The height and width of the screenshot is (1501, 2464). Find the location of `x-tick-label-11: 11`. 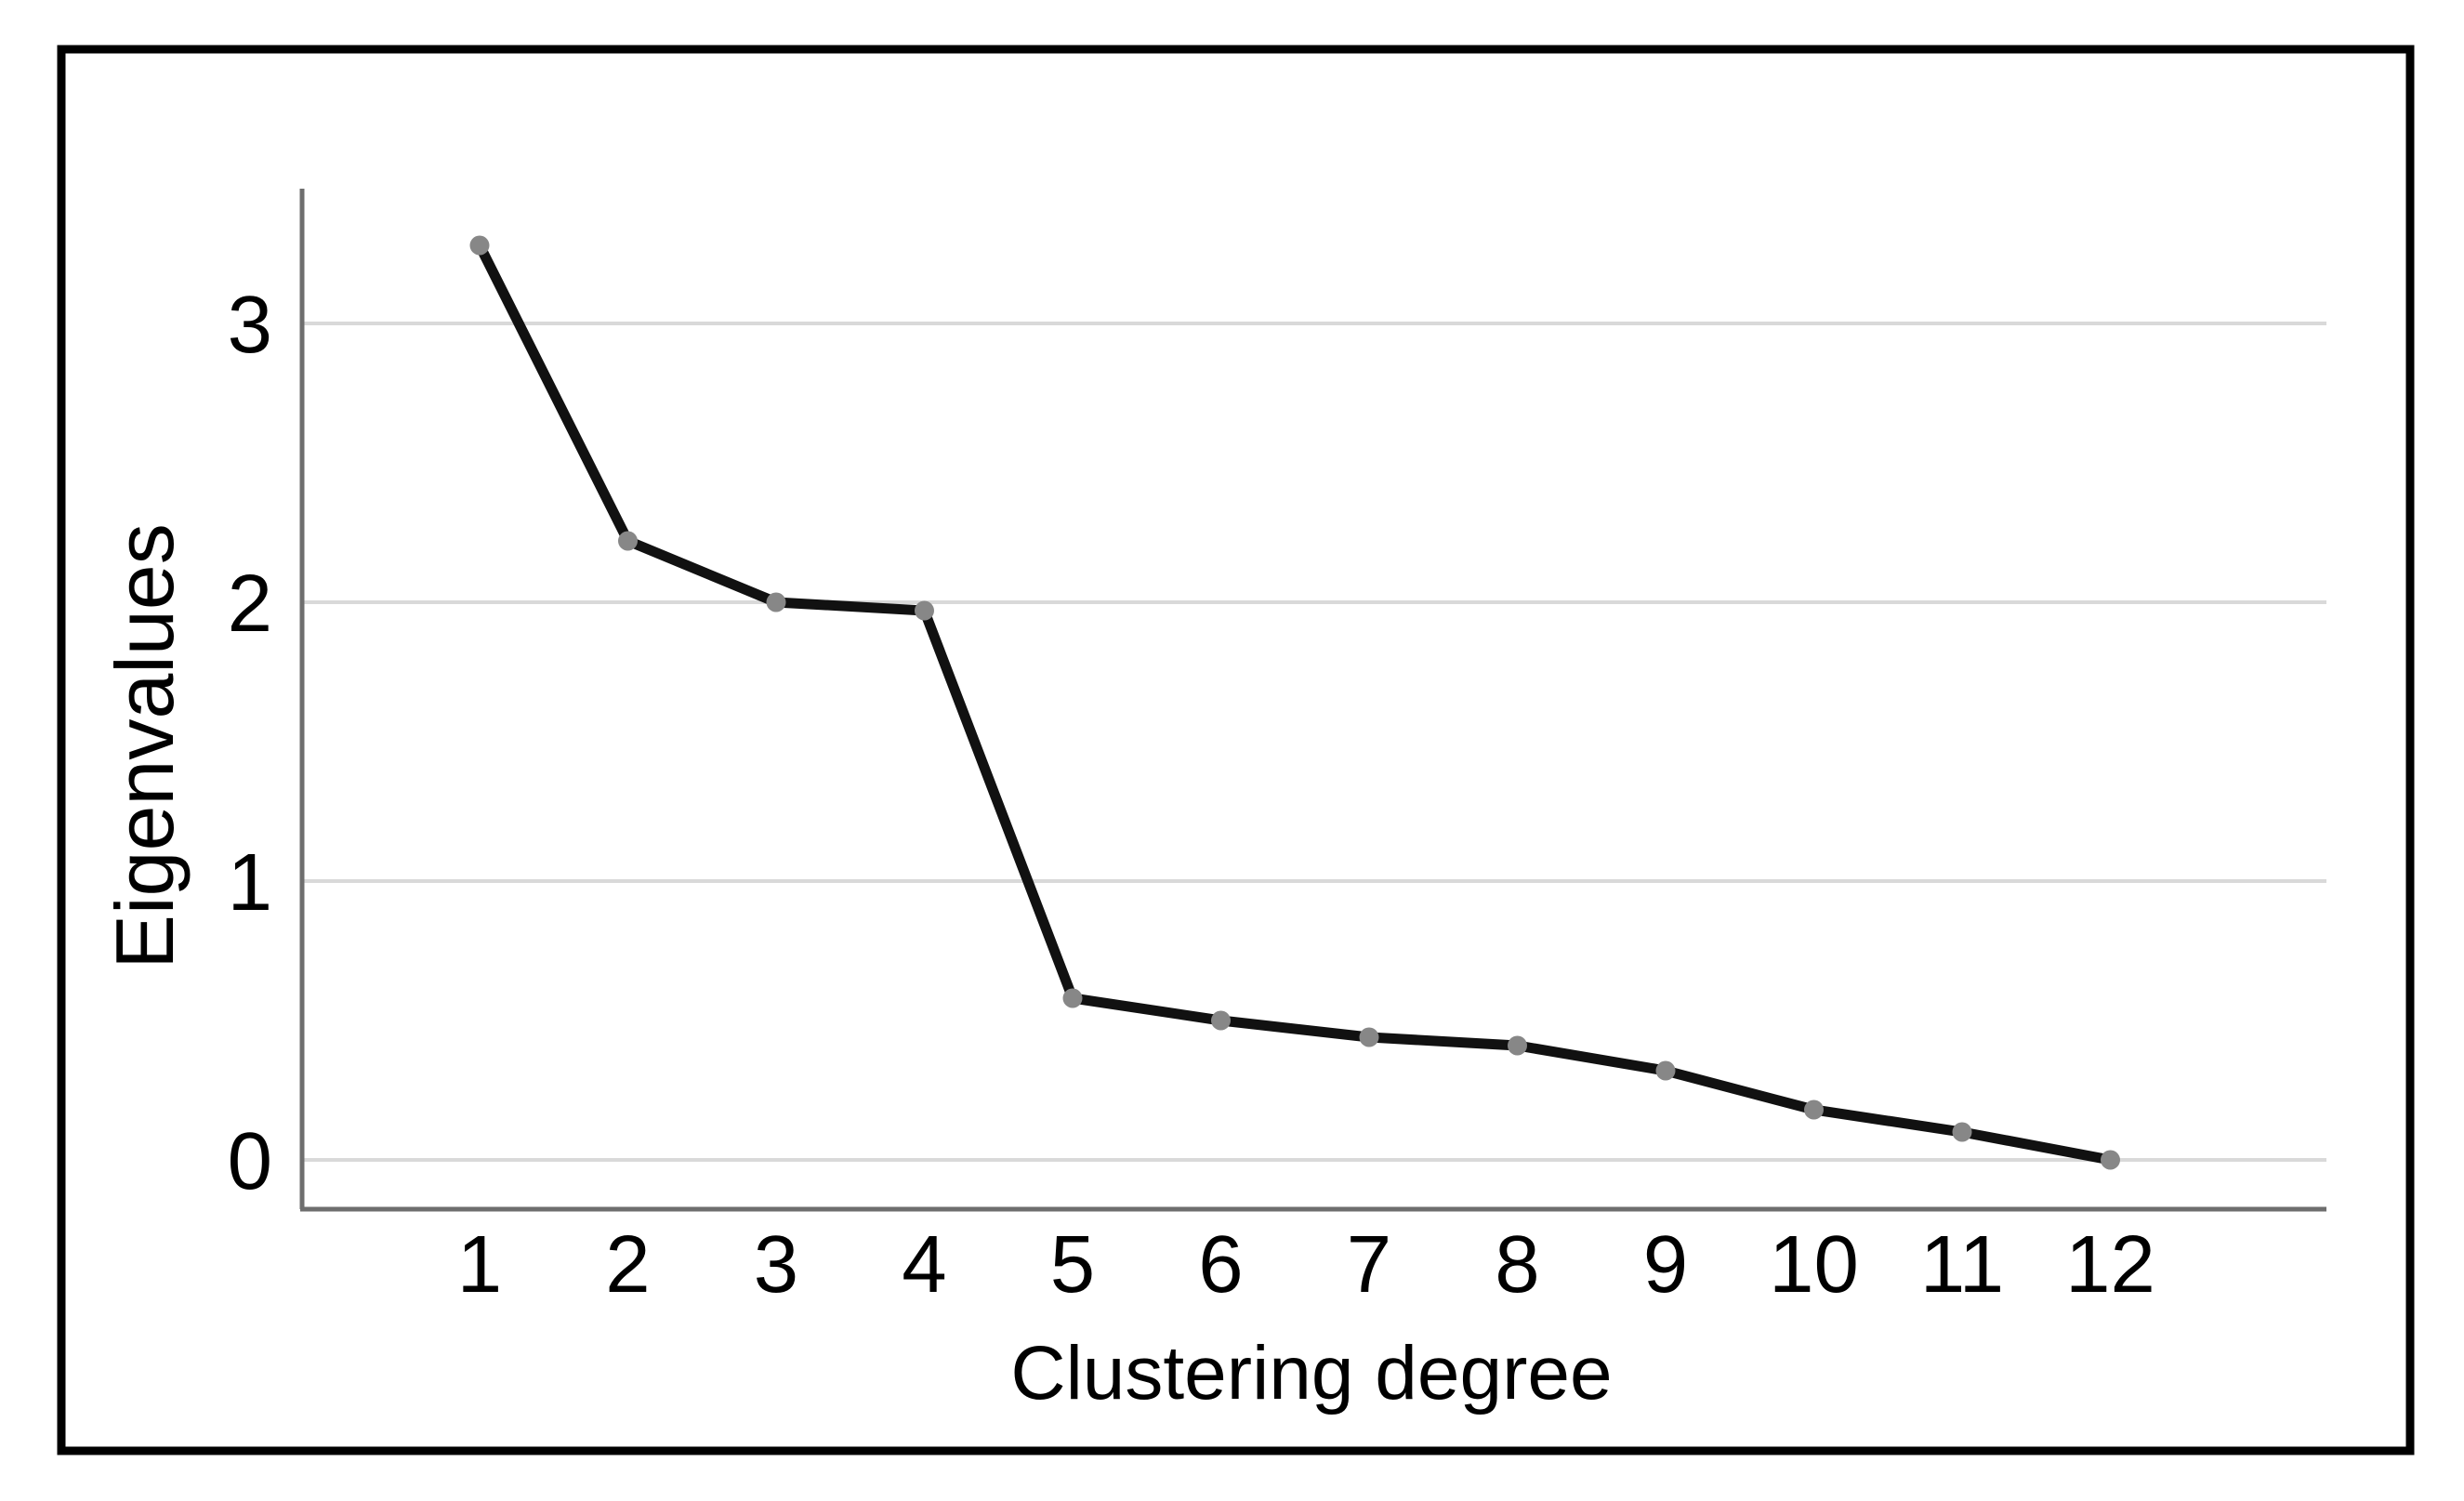

x-tick-label-11: 11 is located at coordinates (1962, 1264).